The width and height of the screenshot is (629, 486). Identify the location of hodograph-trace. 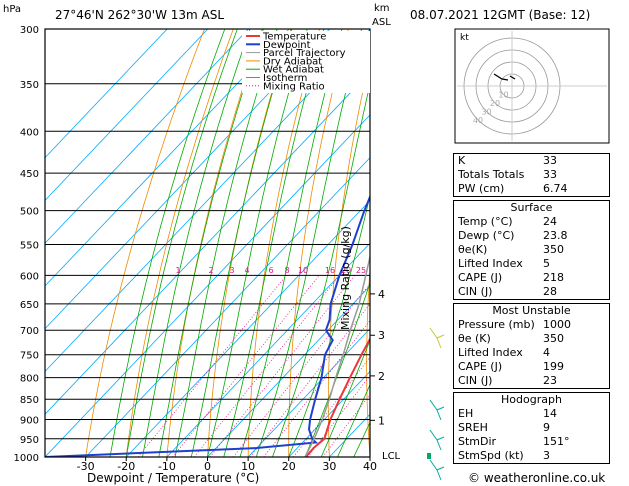
(501, 77).